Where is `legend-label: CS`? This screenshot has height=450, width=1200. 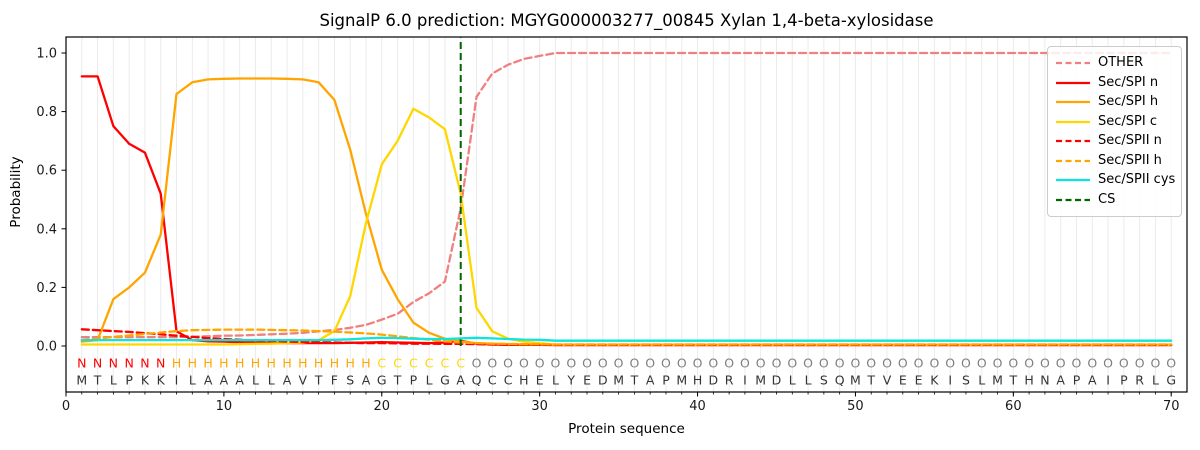
legend-label: CS is located at coordinates (1107, 199).